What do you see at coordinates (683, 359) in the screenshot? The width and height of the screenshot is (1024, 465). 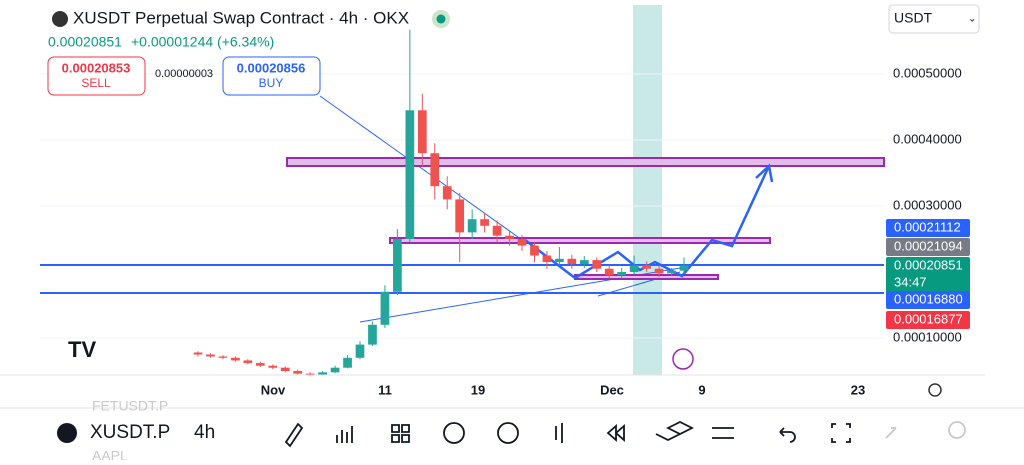 I see `event-icon` at bounding box center [683, 359].